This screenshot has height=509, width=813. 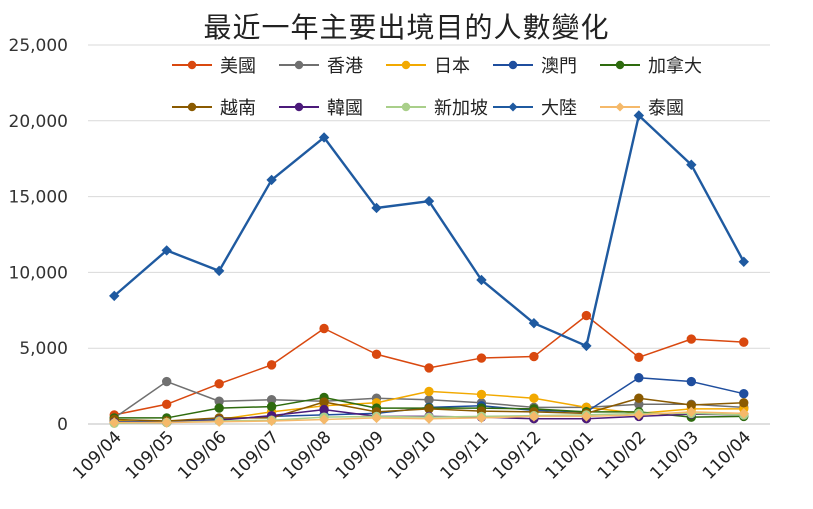 I want to click on x-tick-label: 109/11, so click(x=465, y=455).